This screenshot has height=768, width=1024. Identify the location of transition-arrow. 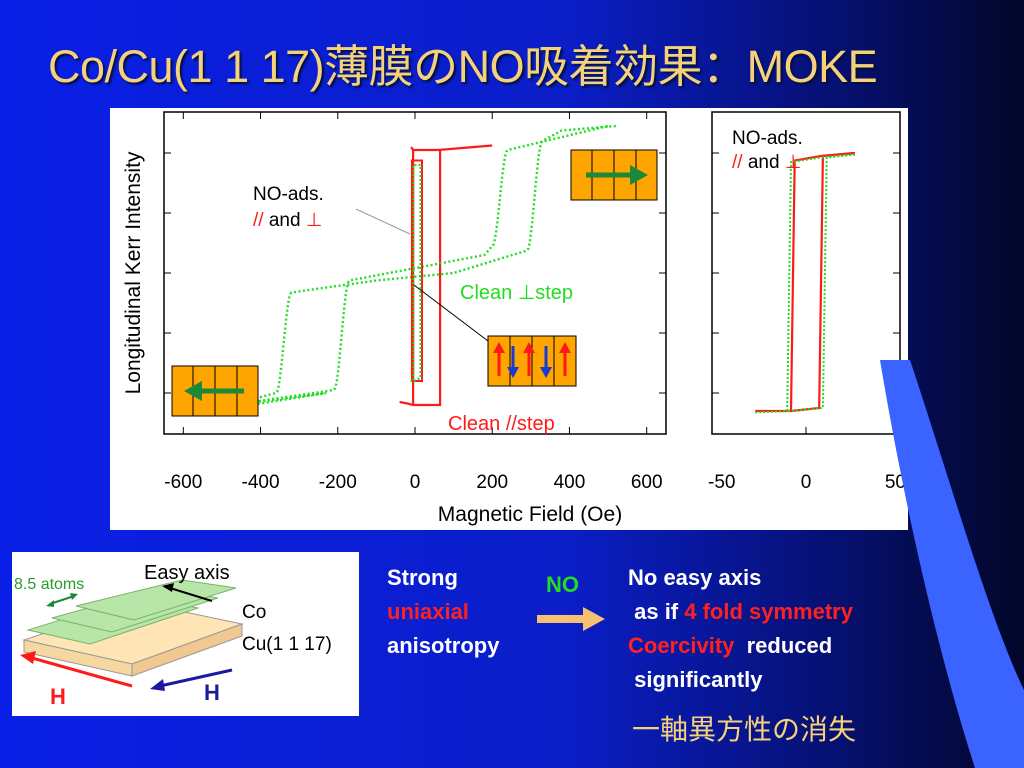
(571, 619).